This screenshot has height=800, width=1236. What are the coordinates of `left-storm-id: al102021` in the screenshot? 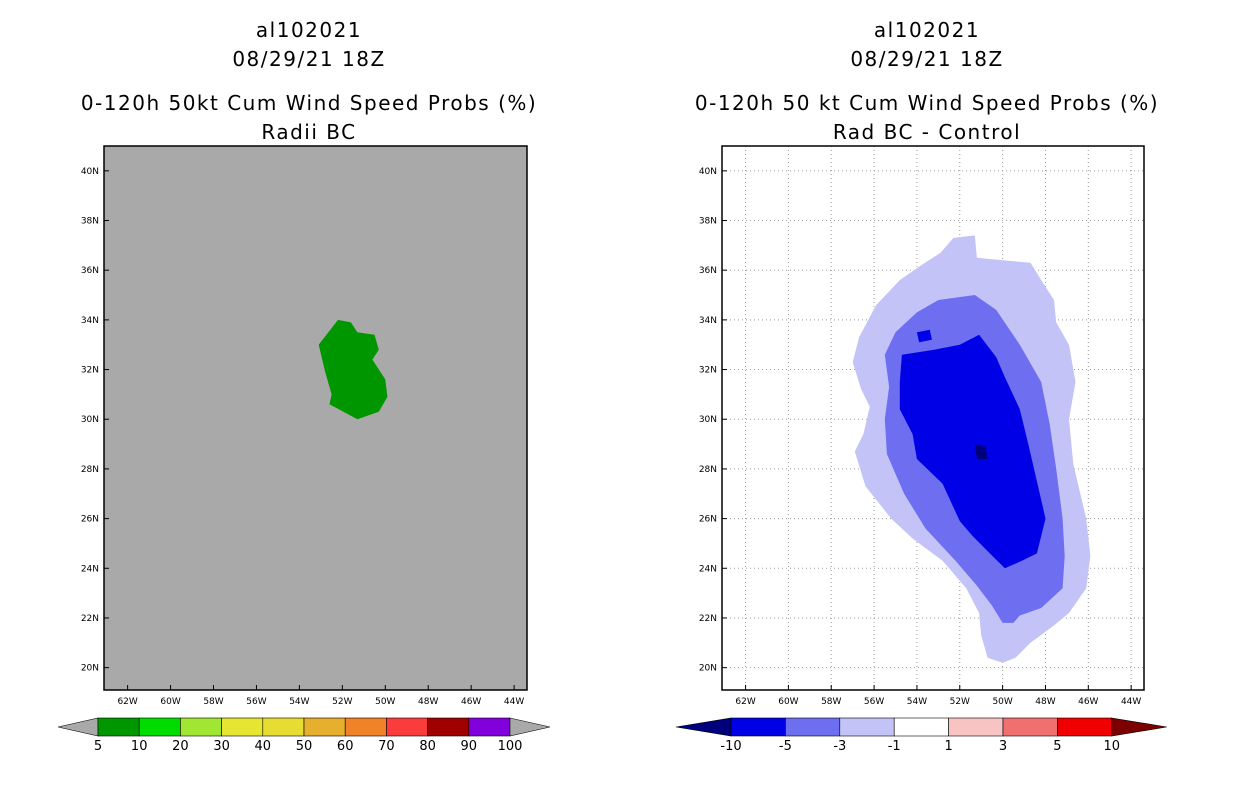 It's located at (309, 30).